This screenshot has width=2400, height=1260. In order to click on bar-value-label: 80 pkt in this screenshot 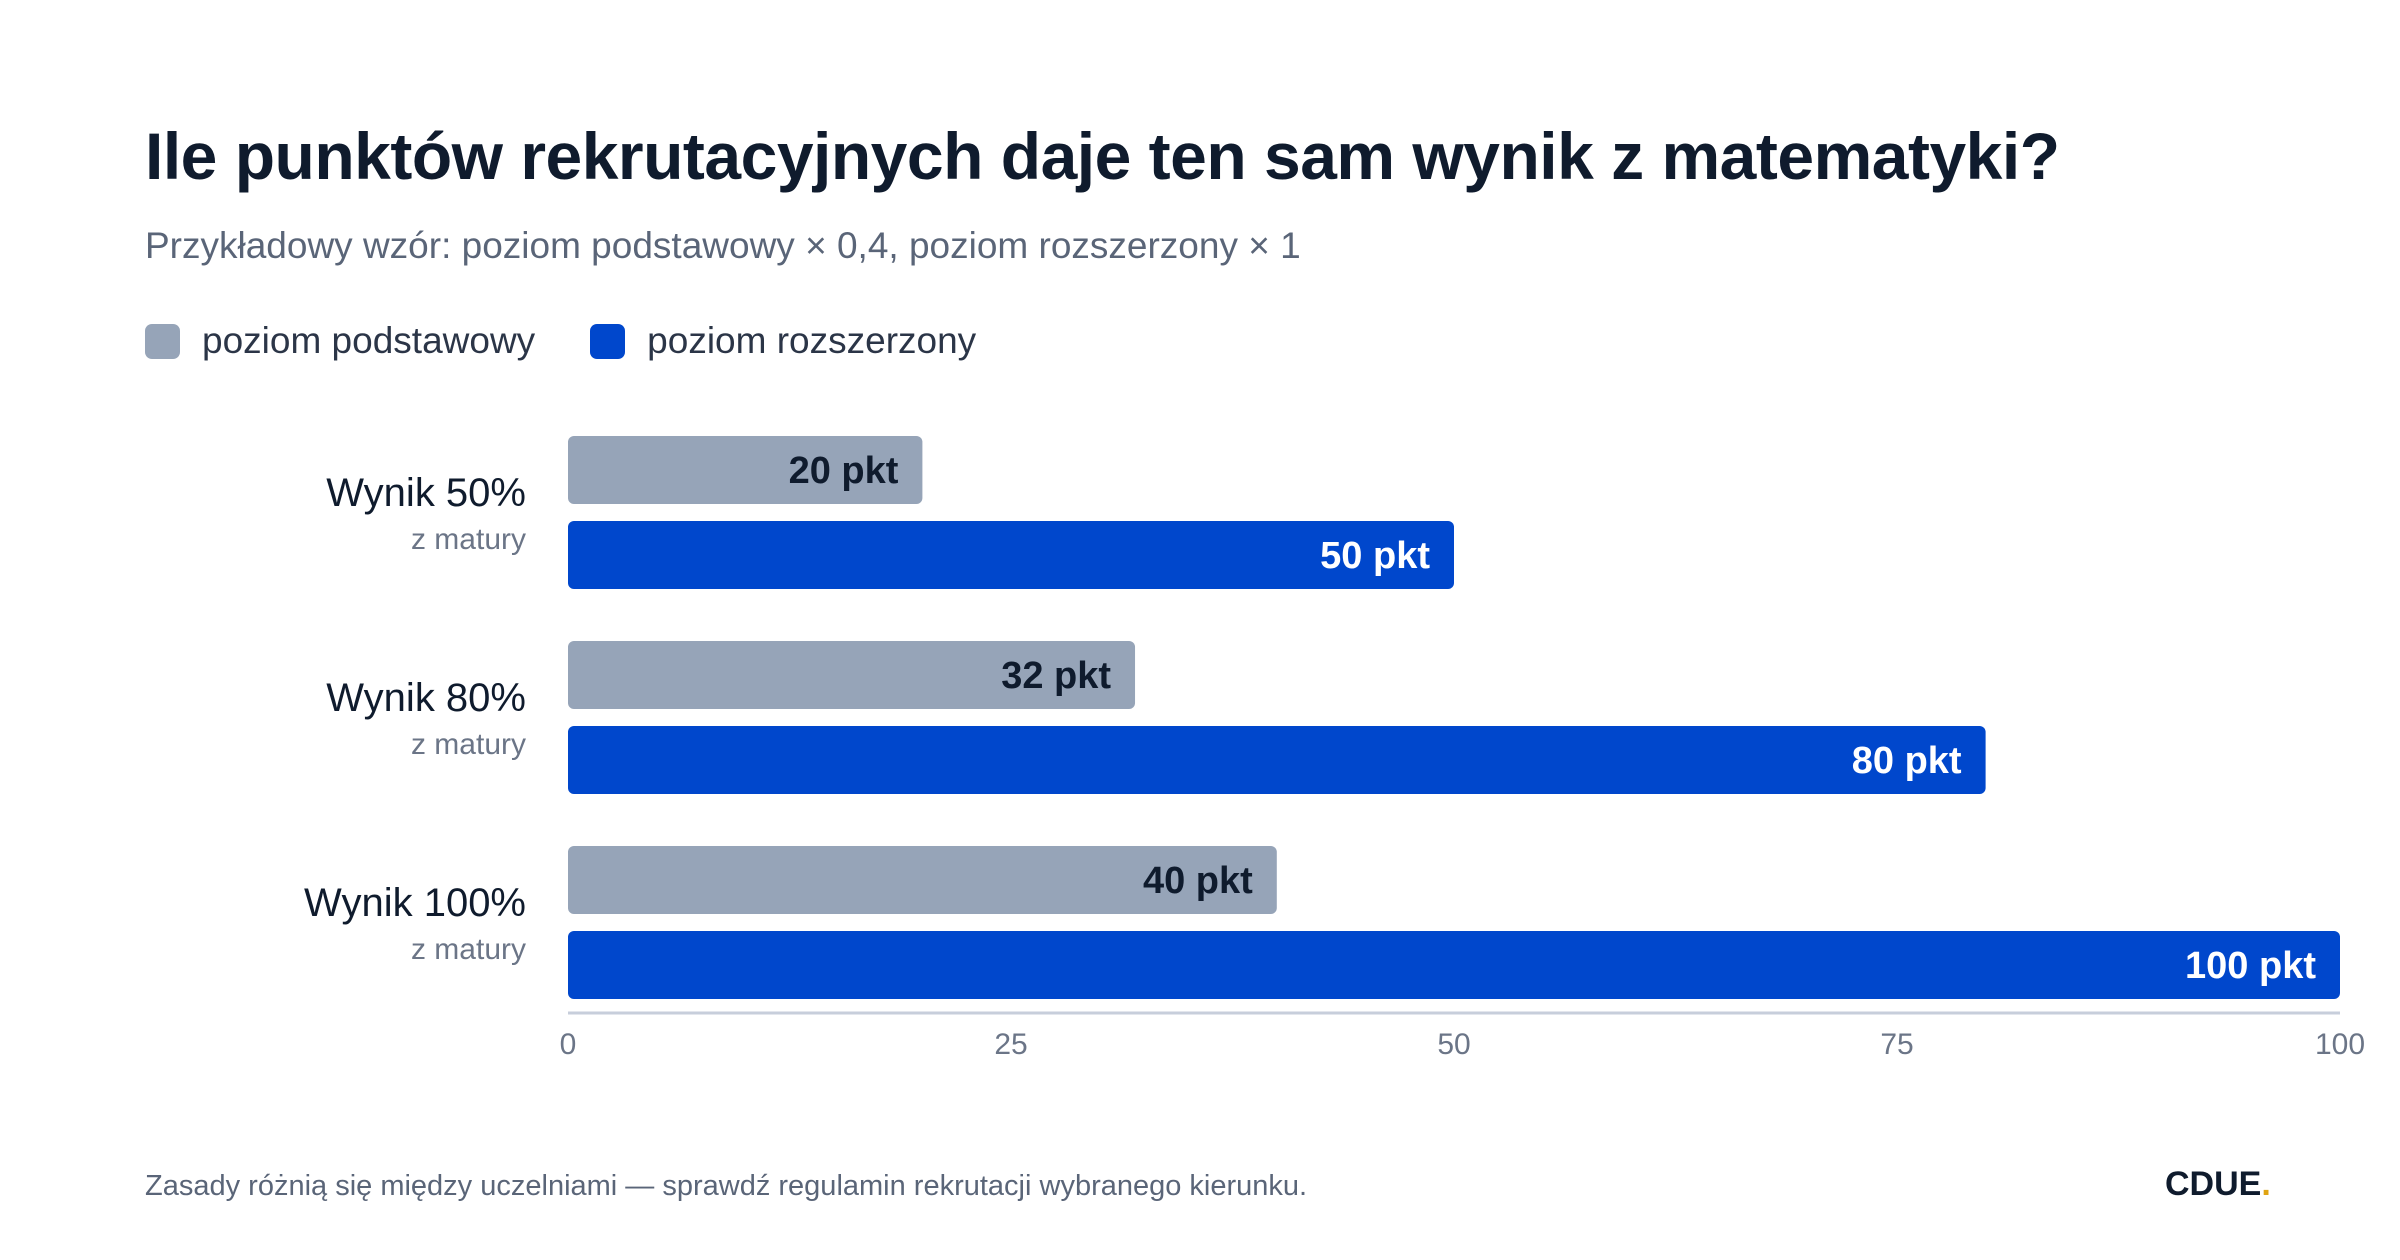, I will do `click(1907, 761)`.